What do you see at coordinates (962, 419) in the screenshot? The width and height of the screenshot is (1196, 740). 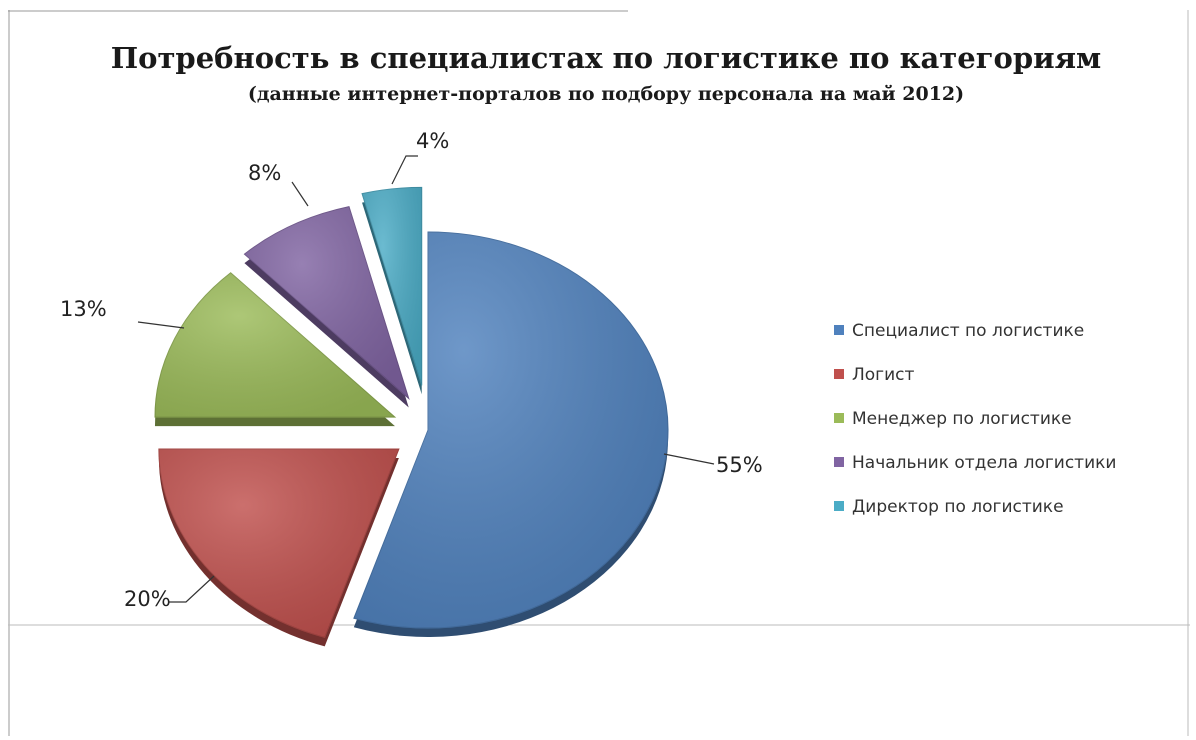 I see `legend-label-manager: Менеджер по логистике` at bounding box center [962, 419].